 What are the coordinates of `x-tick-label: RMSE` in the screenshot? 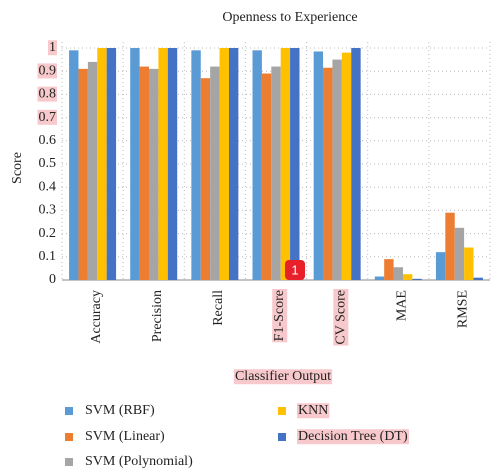 It's located at (463, 309).